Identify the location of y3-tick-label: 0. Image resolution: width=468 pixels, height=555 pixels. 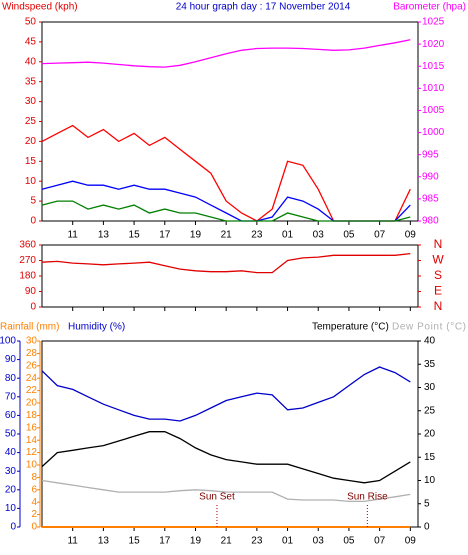
(34, 527).